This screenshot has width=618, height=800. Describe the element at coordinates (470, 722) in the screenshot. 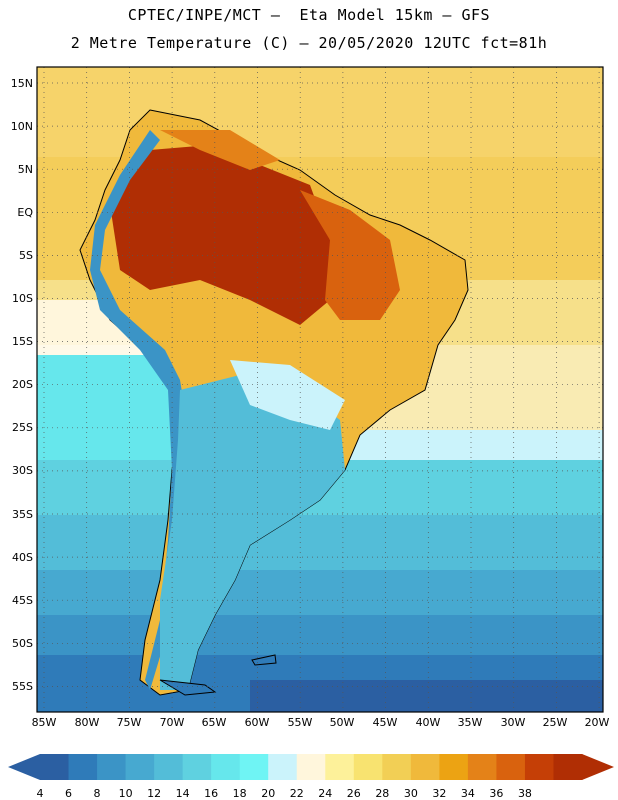

I see `lon-label: 35W` at that location.